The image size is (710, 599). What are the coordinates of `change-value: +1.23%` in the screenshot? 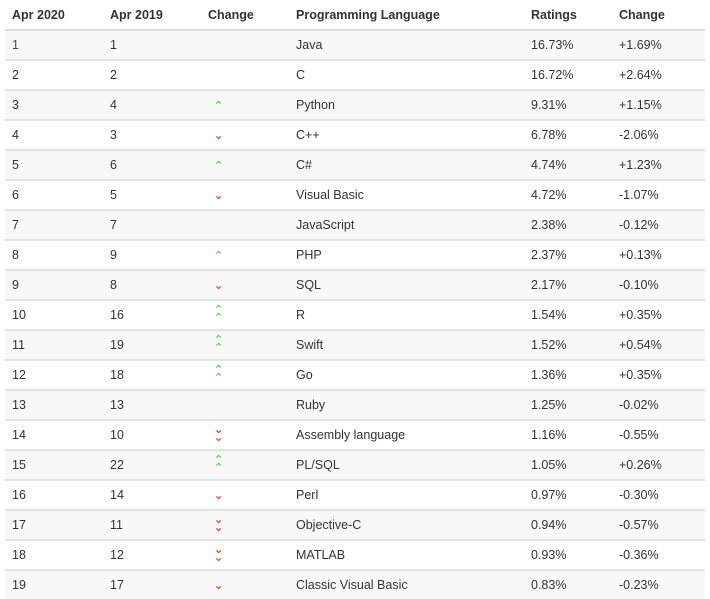 It's located at (658, 164).